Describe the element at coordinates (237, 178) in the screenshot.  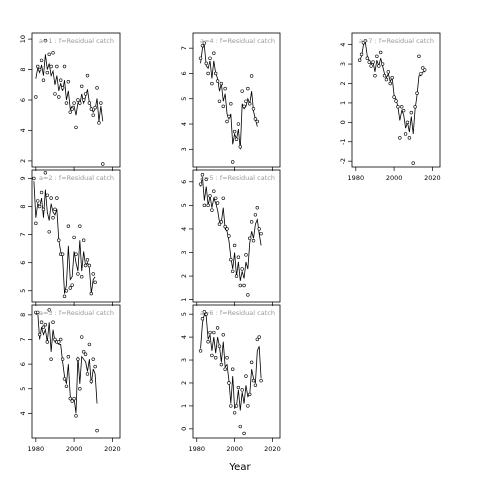
I see `panel-label: a=5 : f=Residual catch` at that location.